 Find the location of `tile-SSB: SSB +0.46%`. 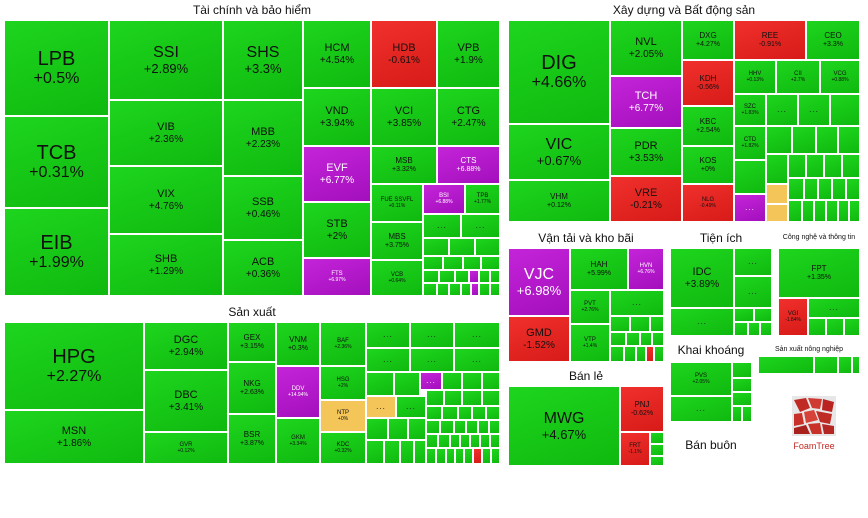

tile-SSB: SSB +0.46% is located at coordinates (263, 208).